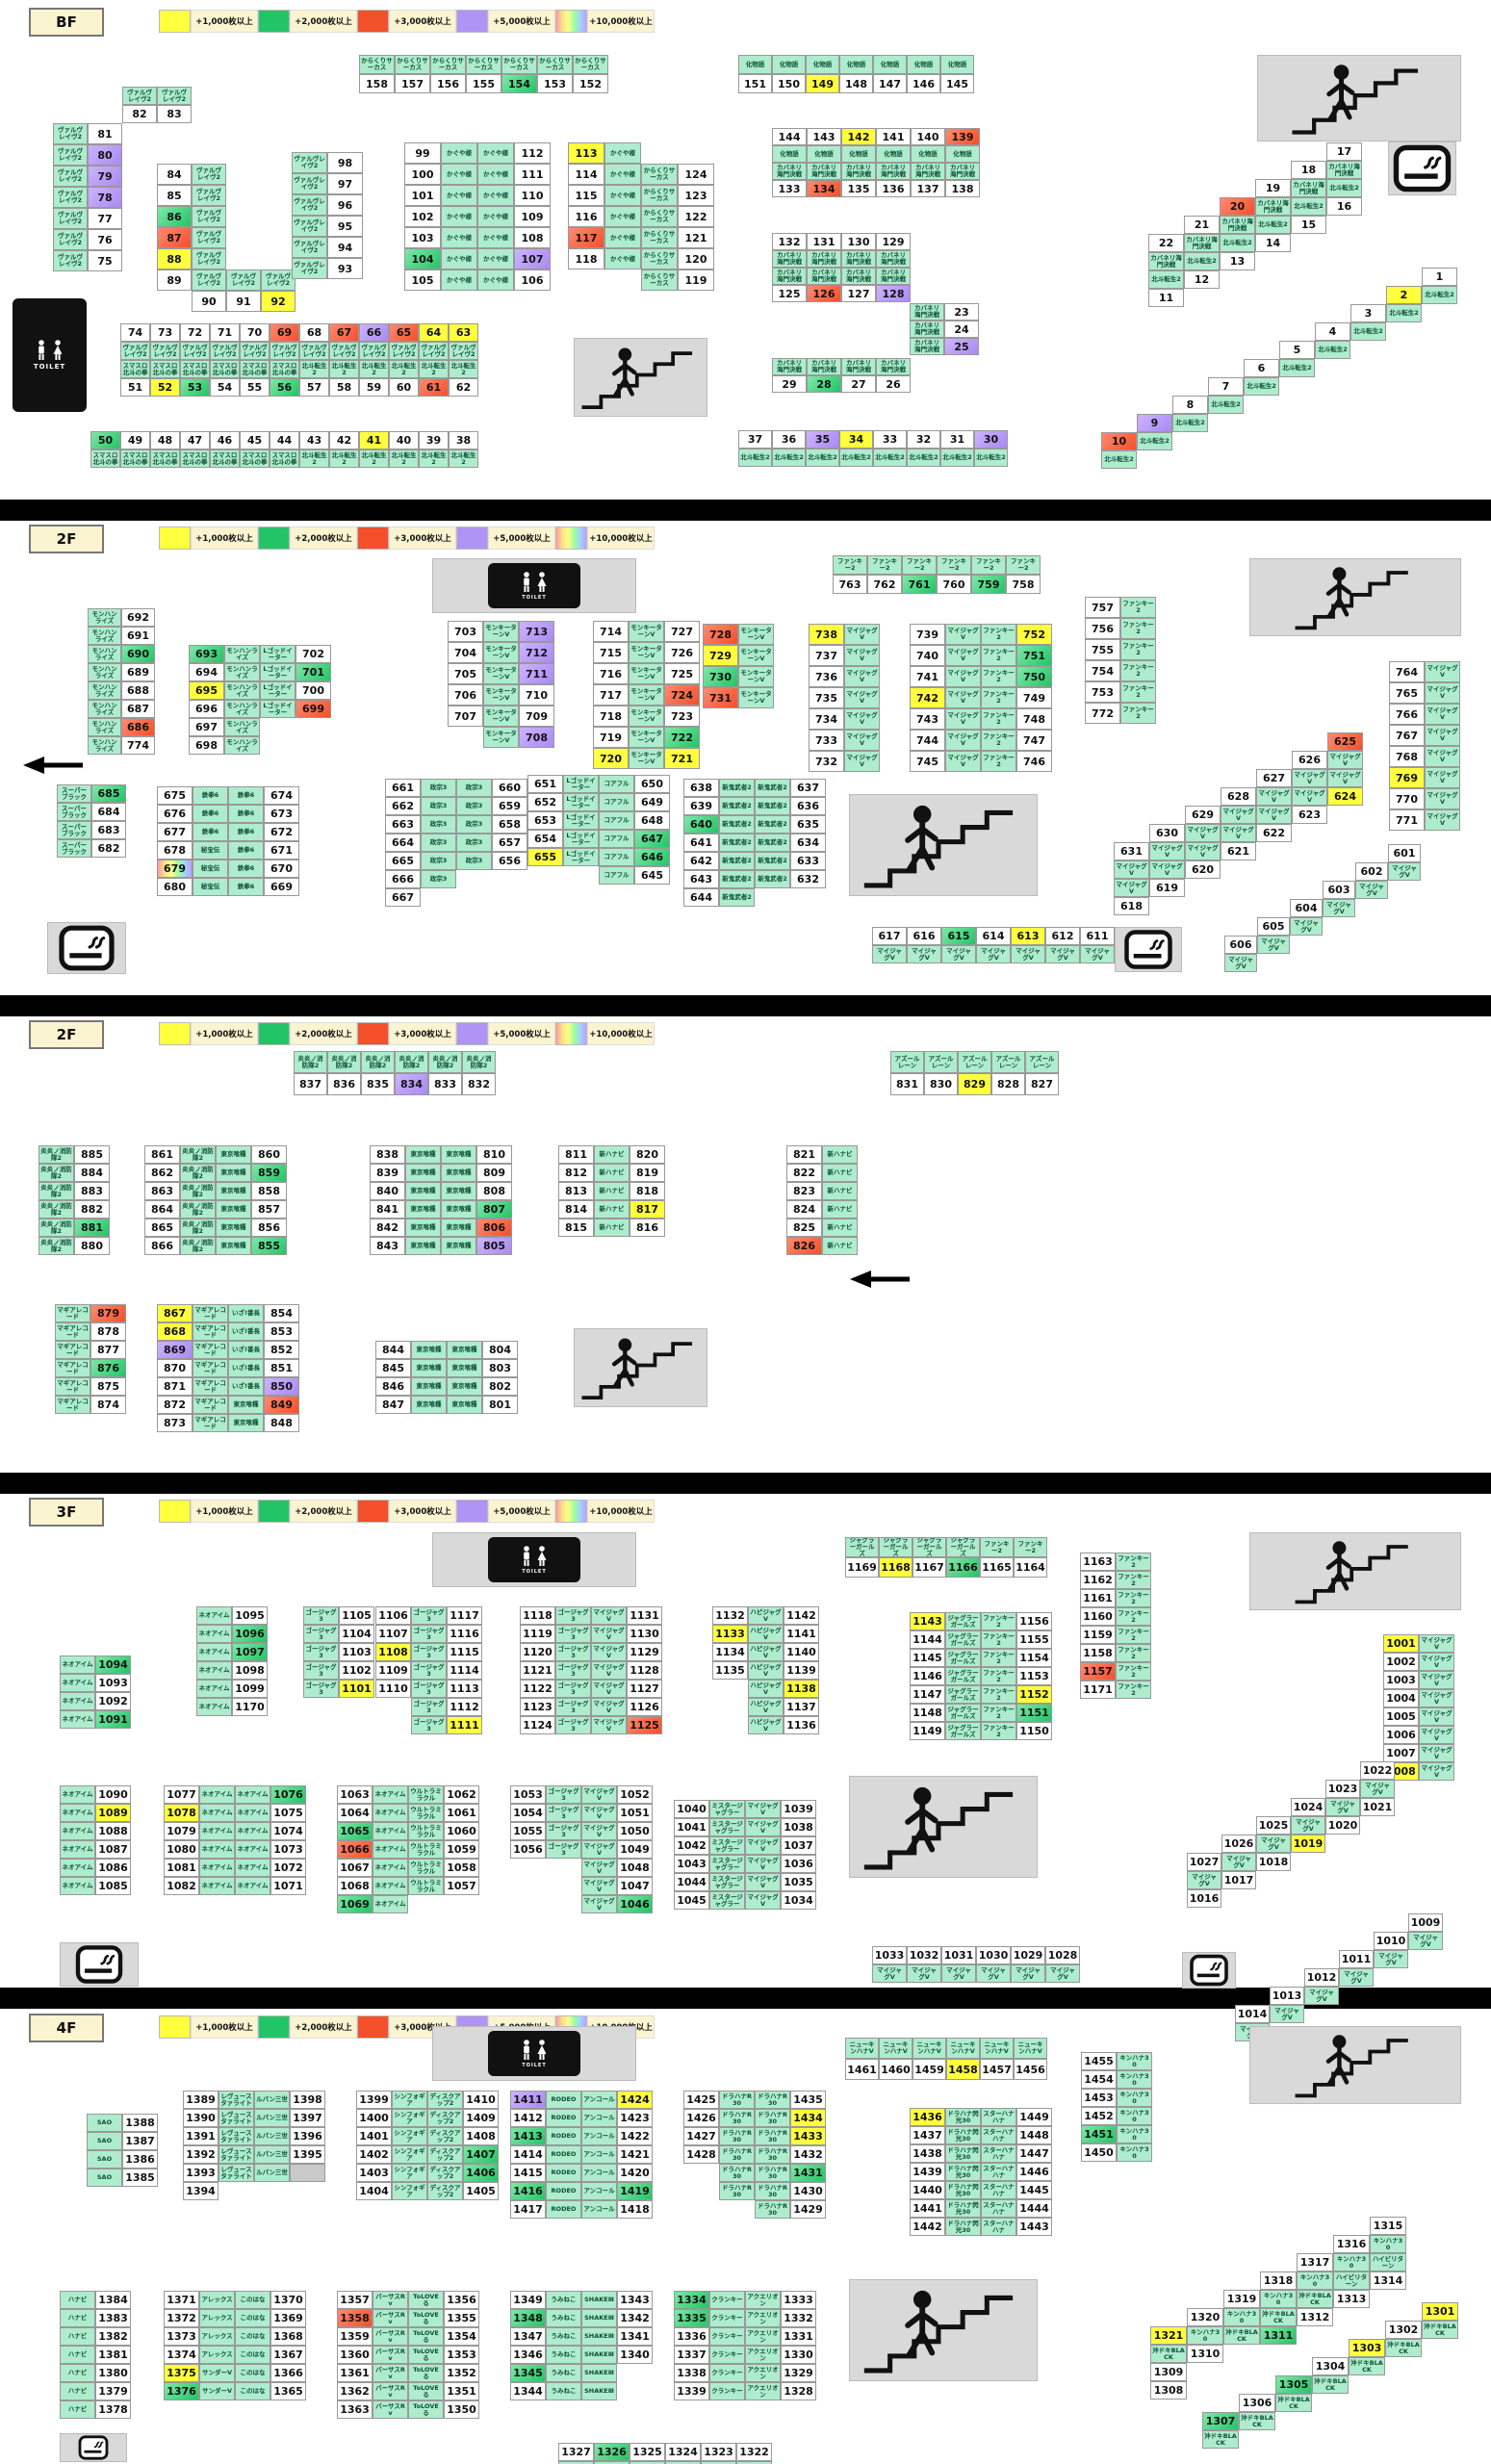 Image resolution: width=1491 pixels, height=2464 pixels. Describe the element at coordinates (105, 260) in the screenshot. I see `machine-number-cell: 75` at that location.